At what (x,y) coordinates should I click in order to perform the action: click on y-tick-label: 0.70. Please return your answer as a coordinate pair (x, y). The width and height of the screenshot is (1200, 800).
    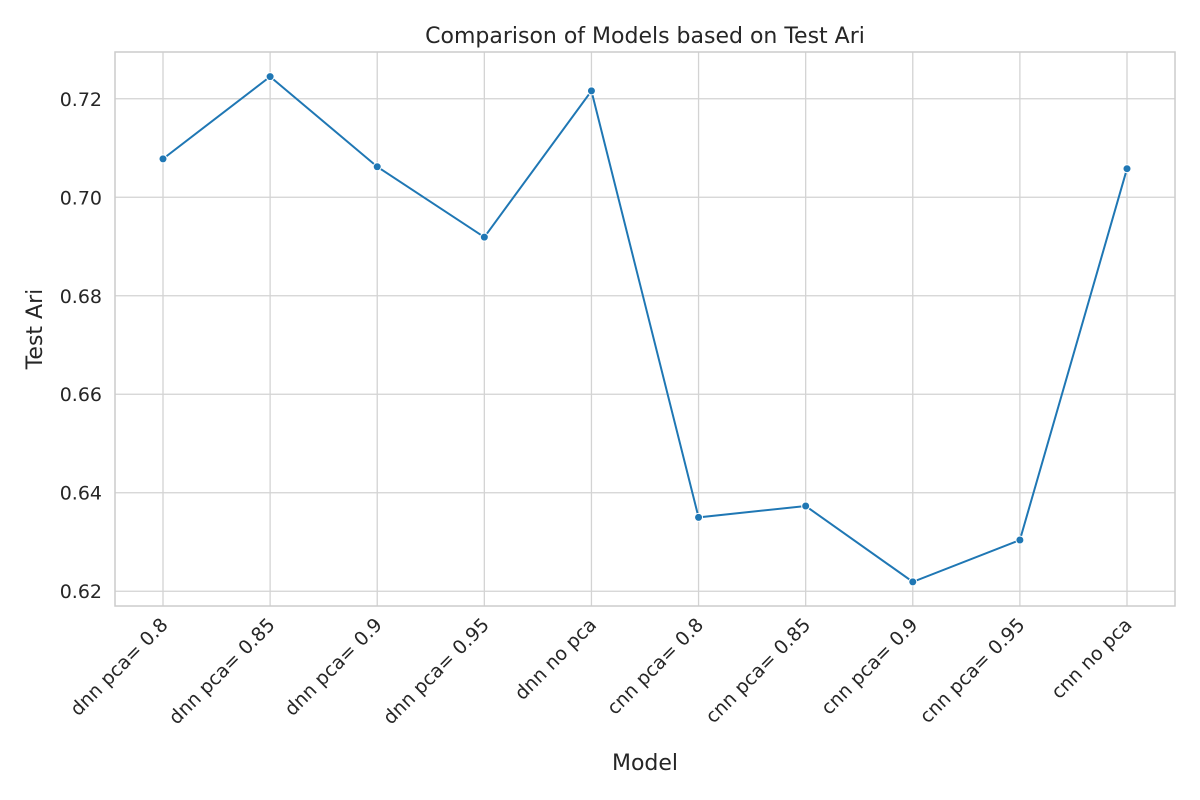
    Looking at the image, I should click on (81, 198).